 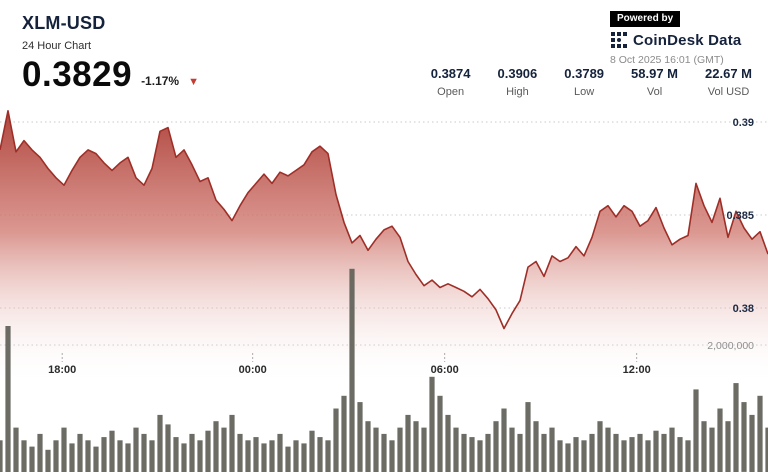 I want to click on stat-high: 0.3906 High, so click(x=518, y=82).